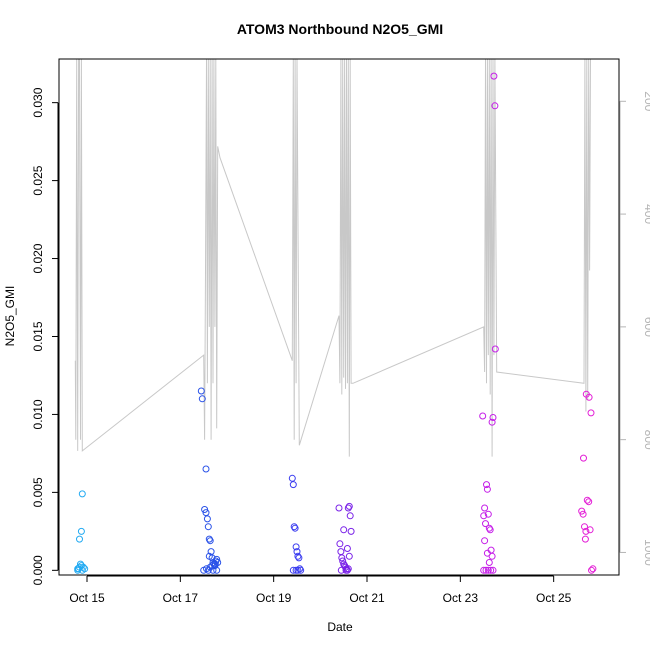 Image resolution: width=650 pixels, height=650 pixels. What do you see at coordinates (274, 598) in the screenshot?
I see `x-tick-label: Oct 19` at bounding box center [274, 598].